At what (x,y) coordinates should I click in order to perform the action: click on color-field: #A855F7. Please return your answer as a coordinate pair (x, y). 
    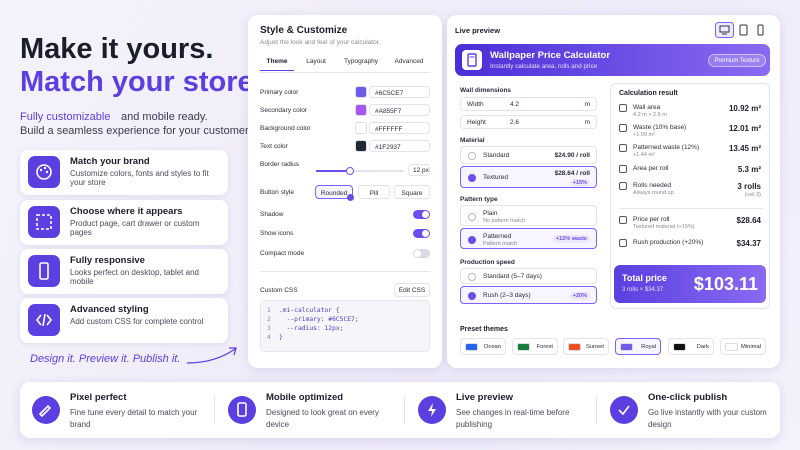
    Looking at the image, I should click on (399, 110).